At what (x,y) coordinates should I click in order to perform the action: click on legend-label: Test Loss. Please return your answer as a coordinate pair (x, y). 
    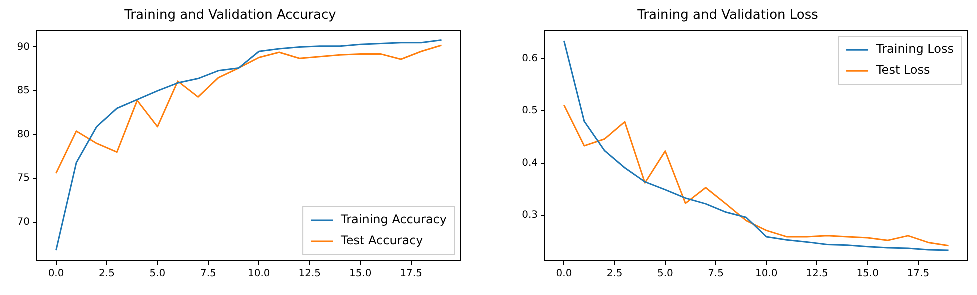
    Looking at the image, I should click on (903, 70).